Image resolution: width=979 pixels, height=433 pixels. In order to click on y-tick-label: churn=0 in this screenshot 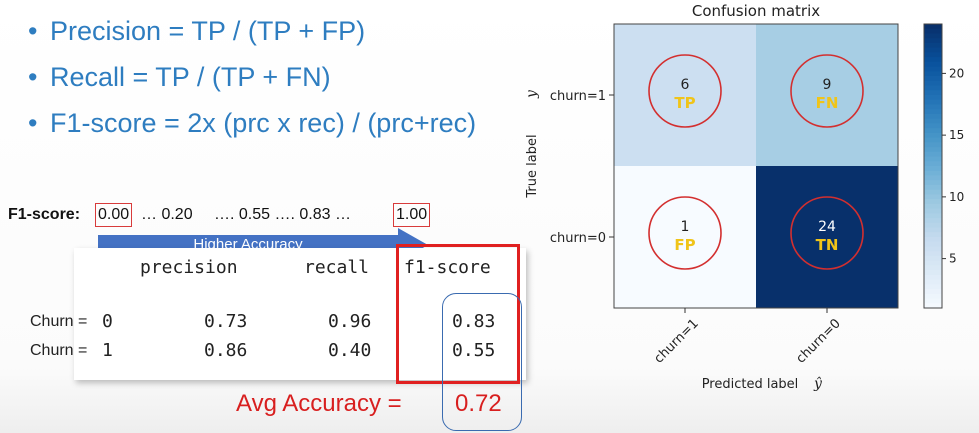, I will do `click(578, 238)`.